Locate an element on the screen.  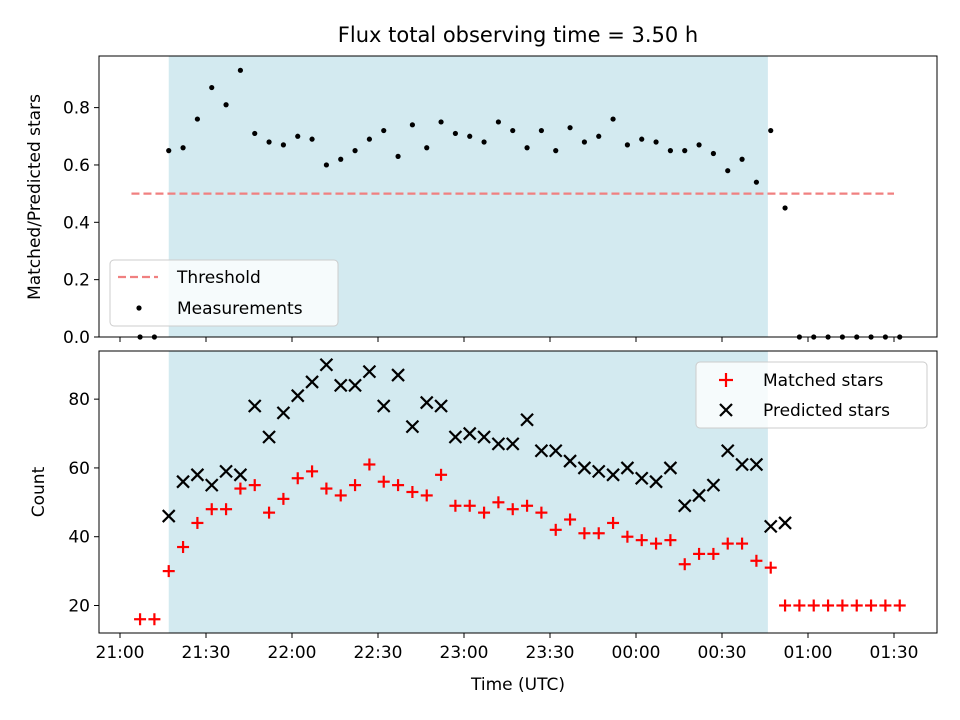
legend-measurements-label: Measurements is located at coordinates (240, 309).